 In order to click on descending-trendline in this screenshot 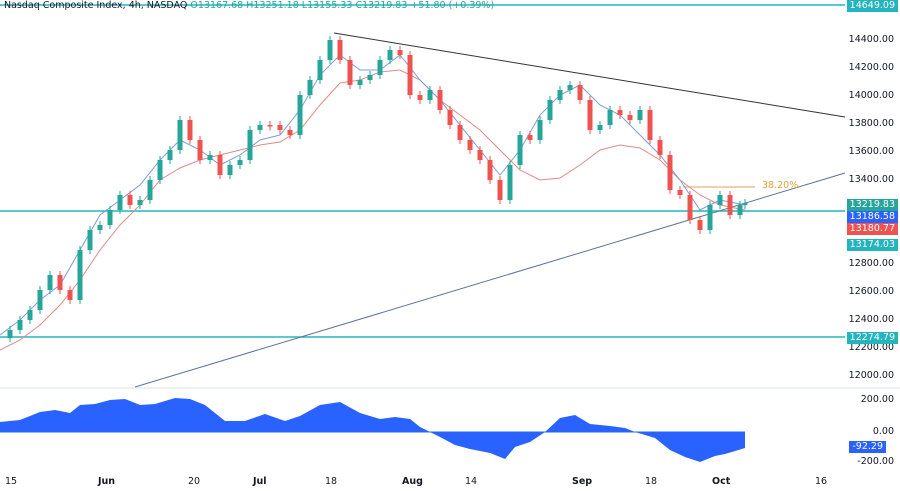, I will do `click(589, 75)`.